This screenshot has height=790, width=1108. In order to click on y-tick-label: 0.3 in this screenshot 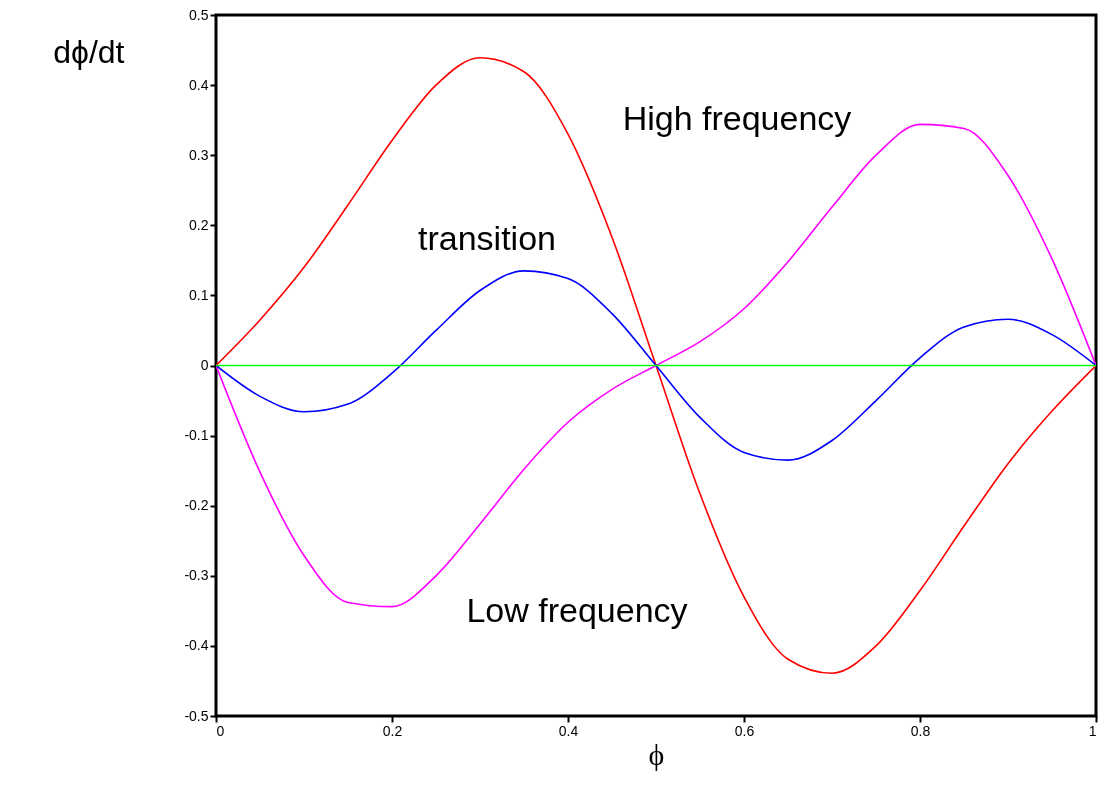, I will do `click(199, 154)`.